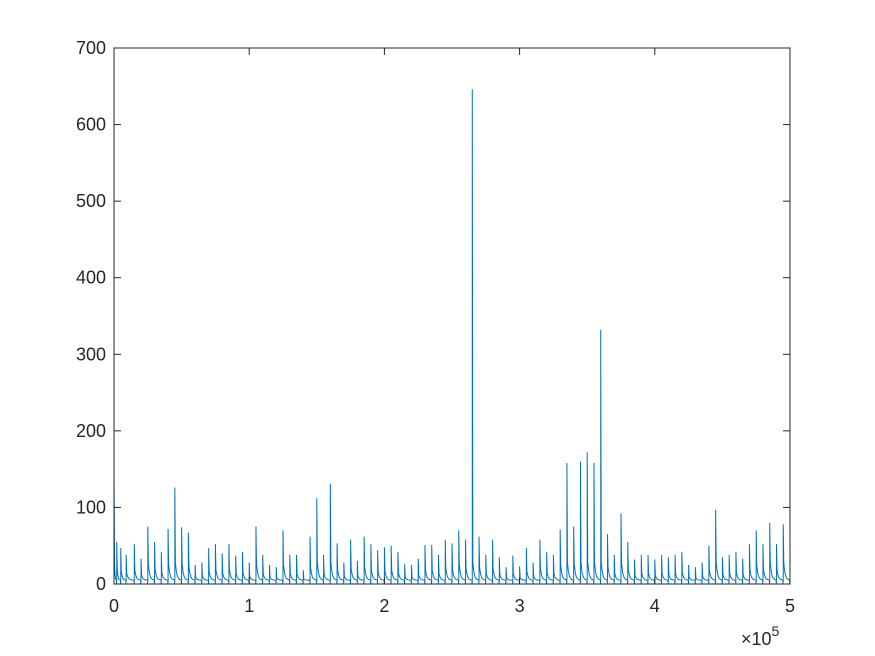 This screenshot has height=656, width=875. Describe the element at coordinates (91, 125) in the screenshot. I see `y-tick-label: 600` at that location.